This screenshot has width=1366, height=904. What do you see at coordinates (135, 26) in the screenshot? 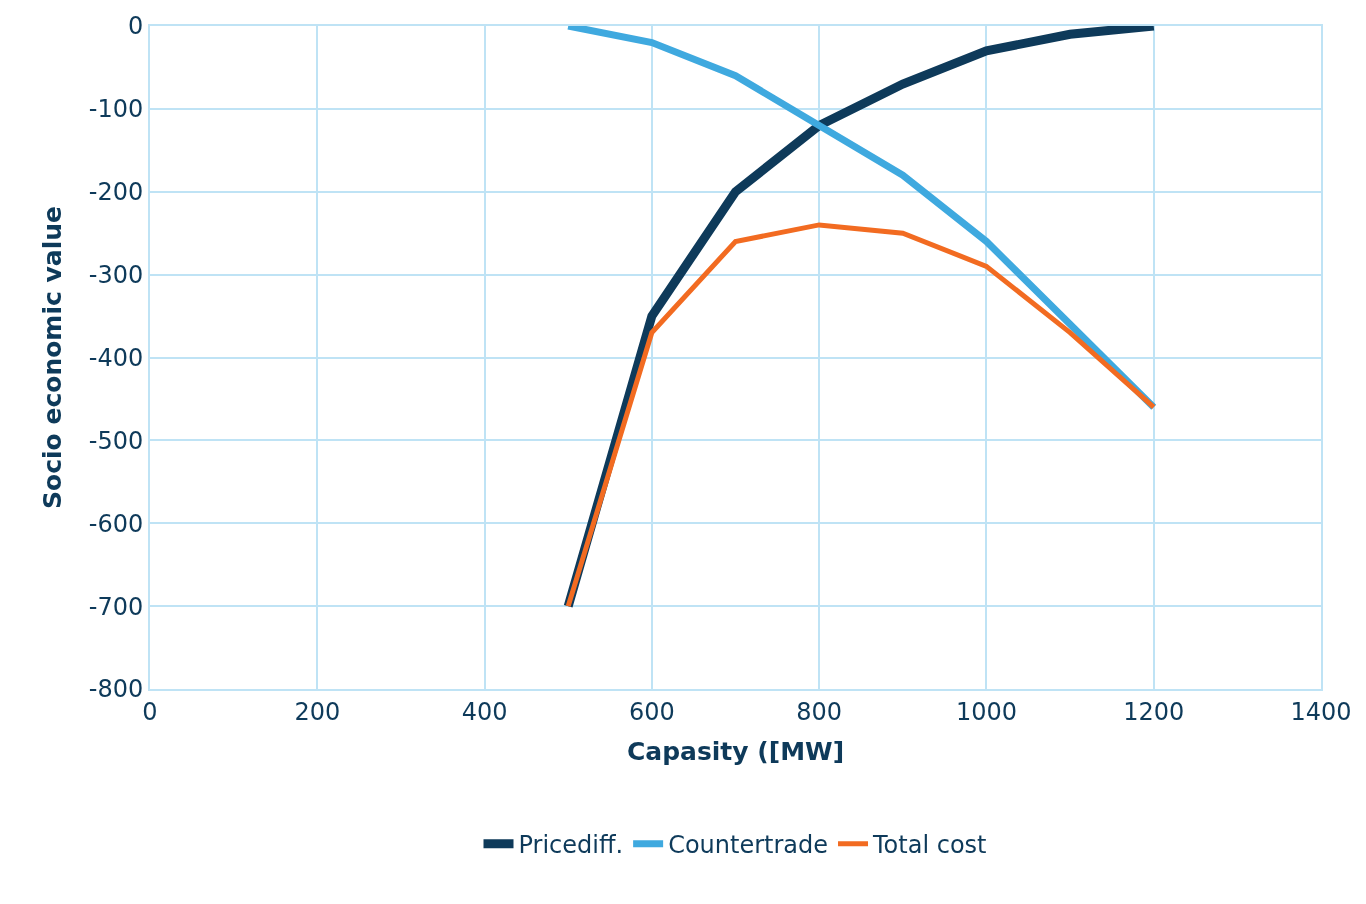
I see `y-tick-label: 0` at bounding box center [135, 26].